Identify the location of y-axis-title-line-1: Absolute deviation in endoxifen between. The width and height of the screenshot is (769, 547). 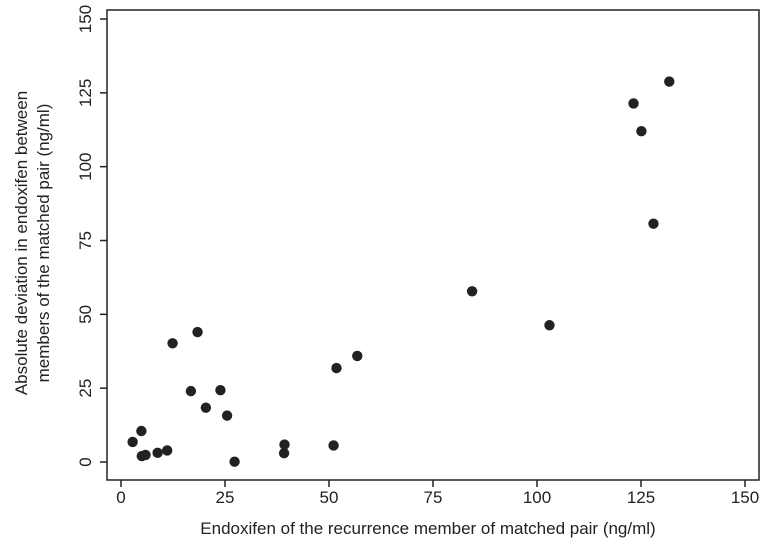
(21, 243).